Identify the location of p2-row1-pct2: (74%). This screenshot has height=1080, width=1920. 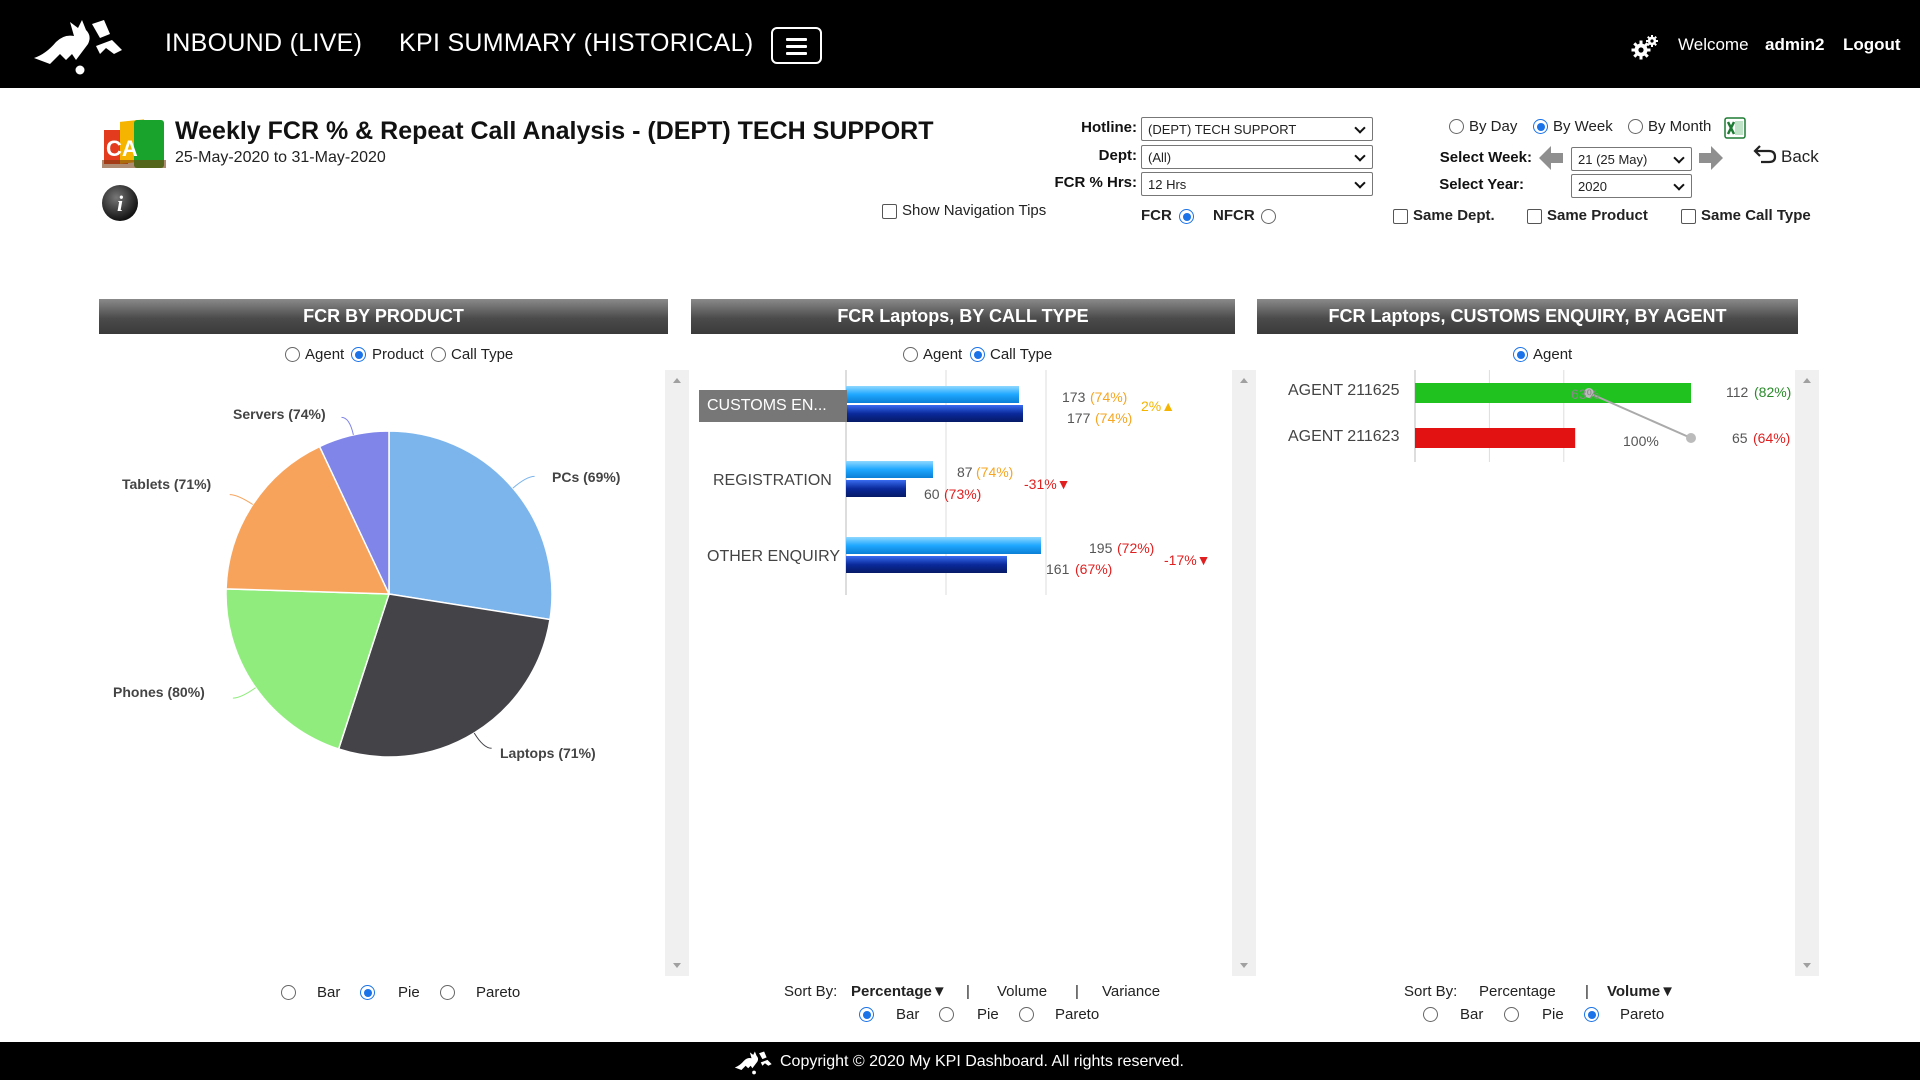
(1114, 418).